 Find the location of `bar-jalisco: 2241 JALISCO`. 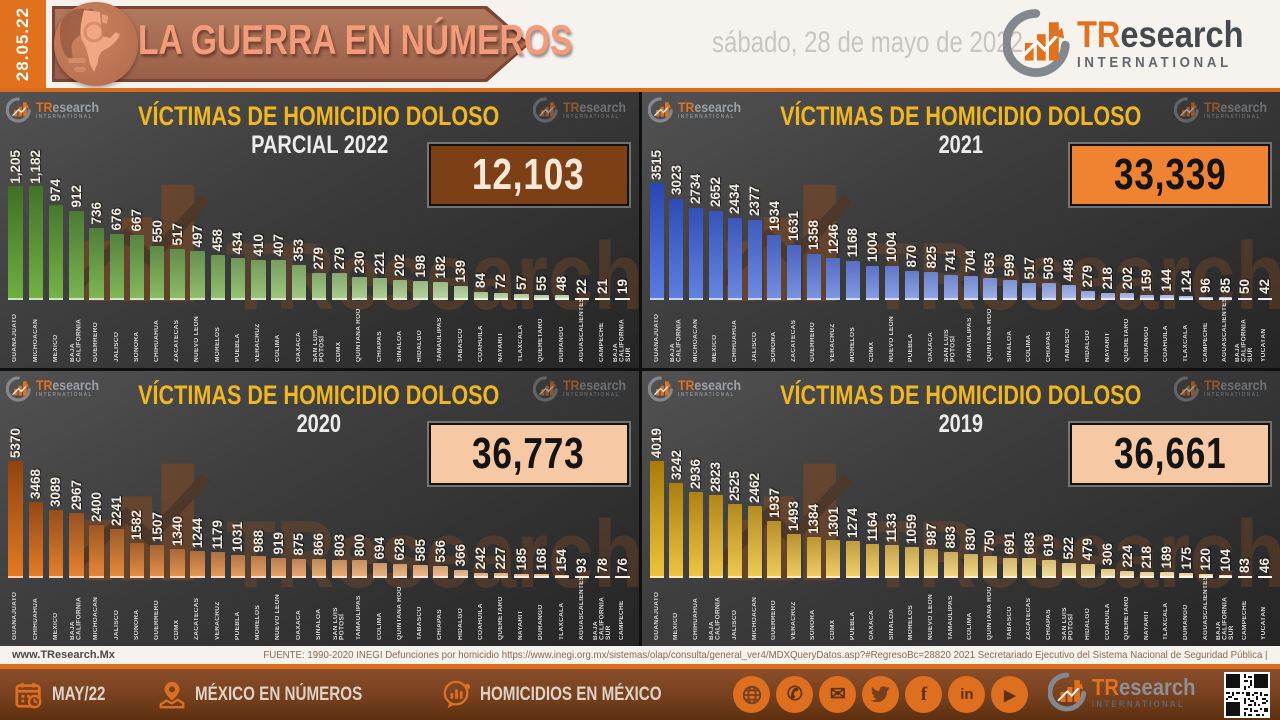

bar-jalisco: 2241 JALISCO is located at coordinates (117, 567).